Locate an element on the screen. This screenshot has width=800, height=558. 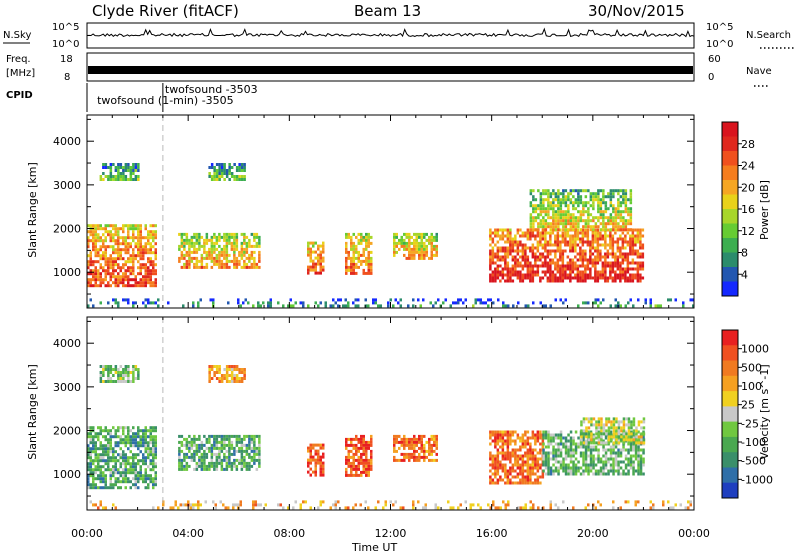
nsearch-tick-bottom: 10^0 is located at coordinates (719, 44).